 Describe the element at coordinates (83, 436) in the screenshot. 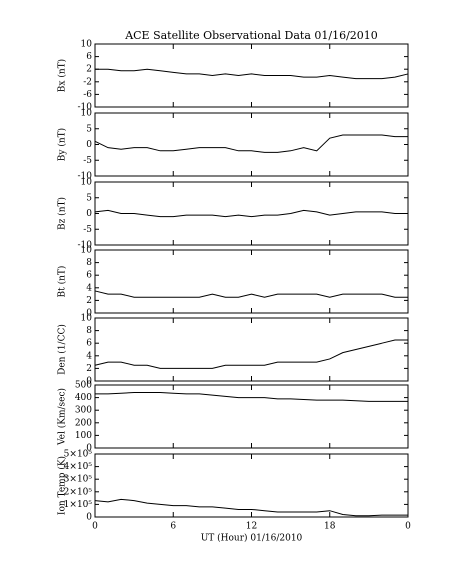

I see `y-tick-label: 100` at that location.